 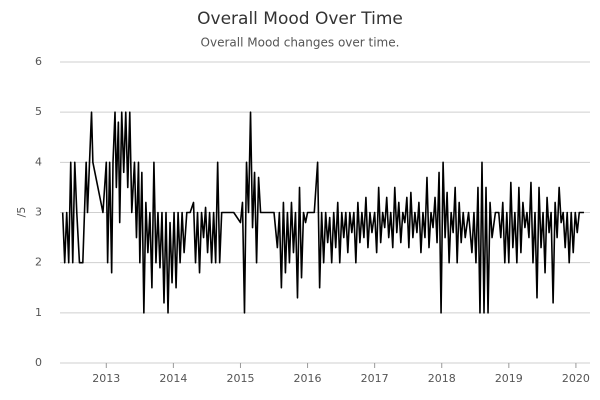 I want to click on y-tick-label: 1, so click(x=38, y=312).